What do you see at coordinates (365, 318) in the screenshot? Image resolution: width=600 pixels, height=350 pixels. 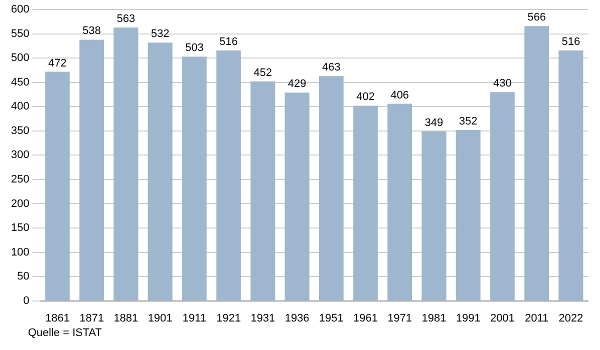 I see `x-tick-label: 1961` at bounding box center [365, 318].